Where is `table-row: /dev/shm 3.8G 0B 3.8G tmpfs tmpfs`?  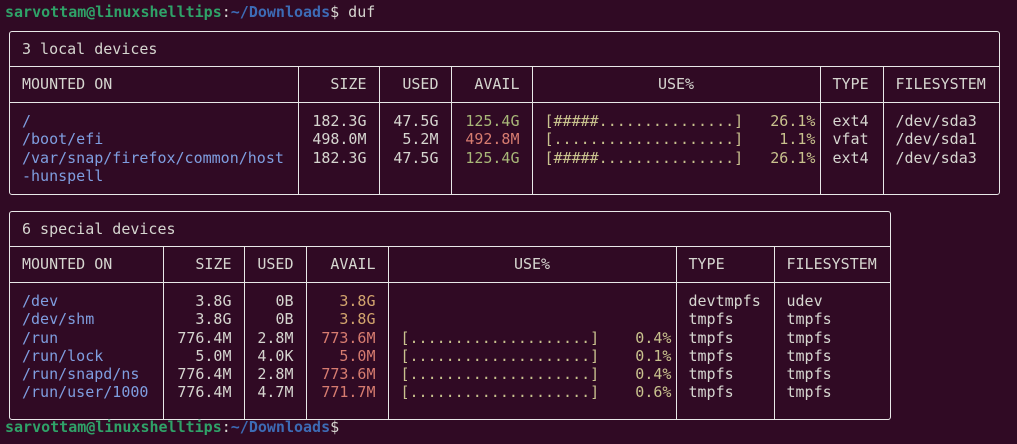 table-row: /dev/shm 3.8G 0B 3.8G tmpfs tmpfs is located at coordinates (450, 319).